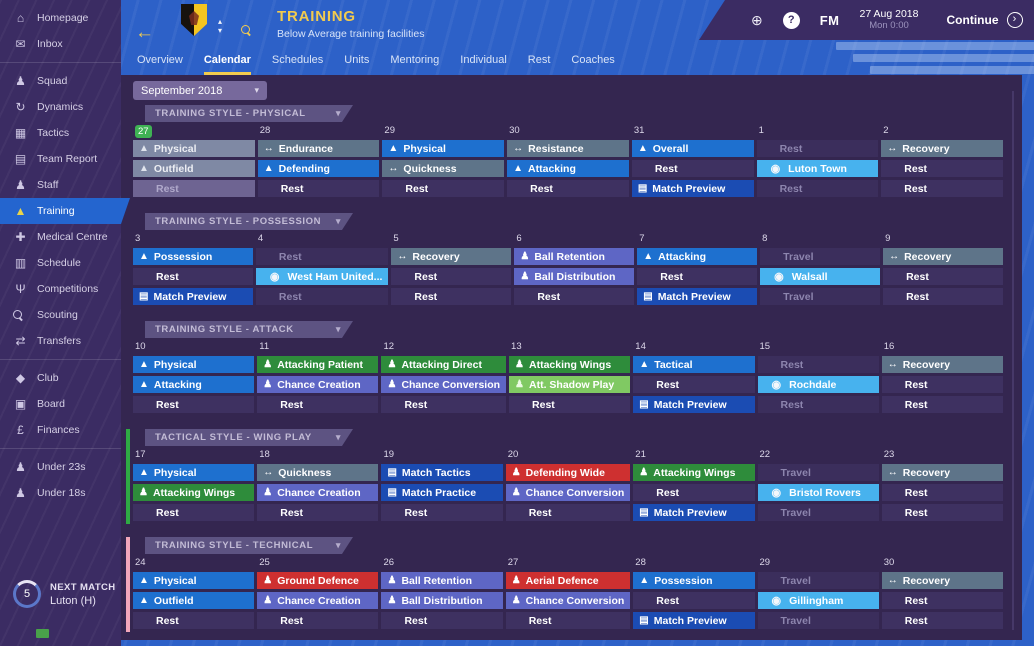 The width and height of the screenshot is (1034, 646). Describe the element at coordinates (570, 384) in the screenshot. I see `session-cell: ♟ Att. Shadow Play` at that location.